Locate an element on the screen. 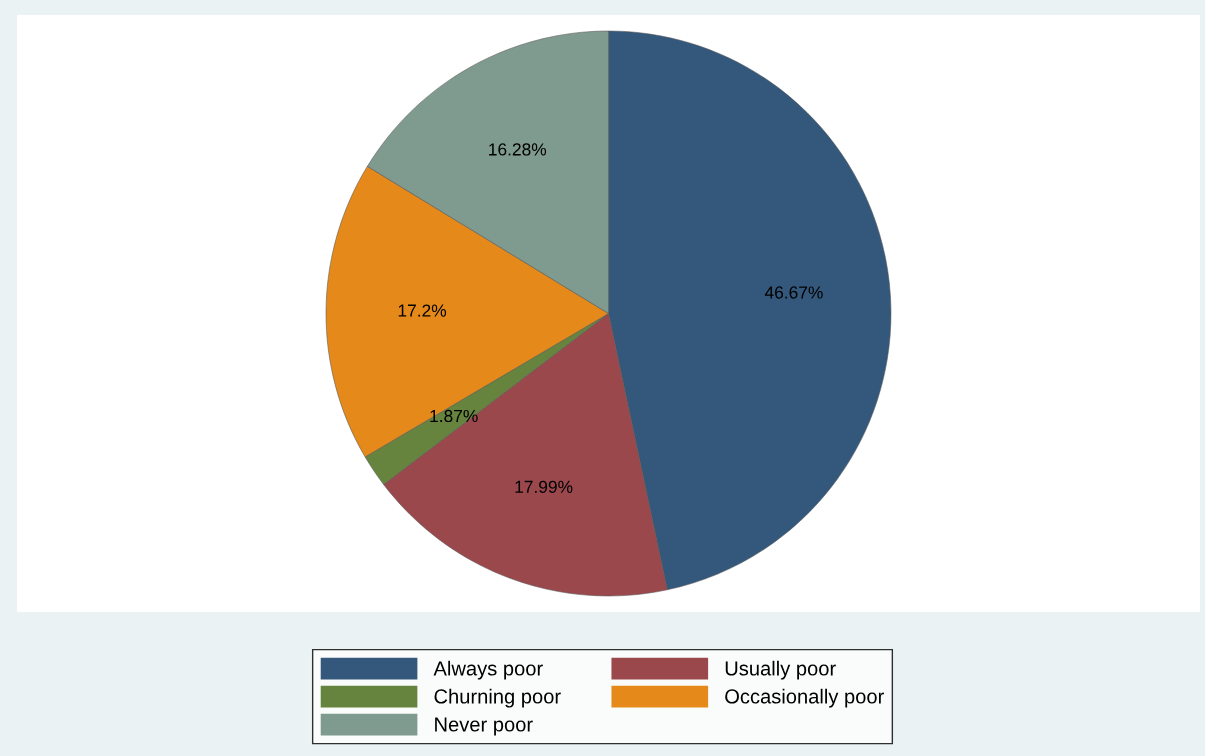  data-label: 17.2% is located at coordinates (422, 310).